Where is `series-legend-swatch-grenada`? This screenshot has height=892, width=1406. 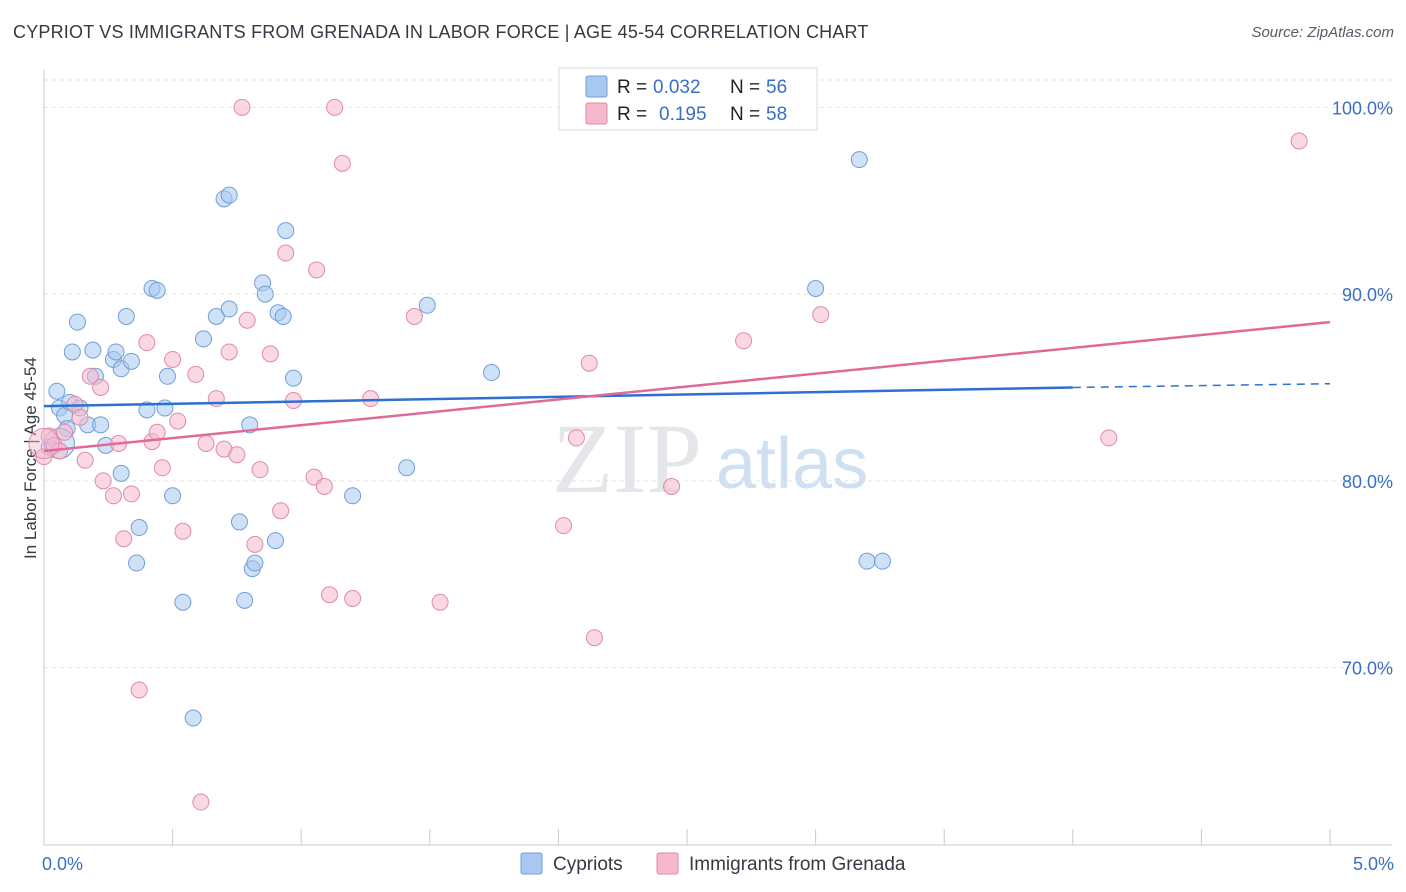
series-legend-swatch-grenada is located at coordinates (667, 863).